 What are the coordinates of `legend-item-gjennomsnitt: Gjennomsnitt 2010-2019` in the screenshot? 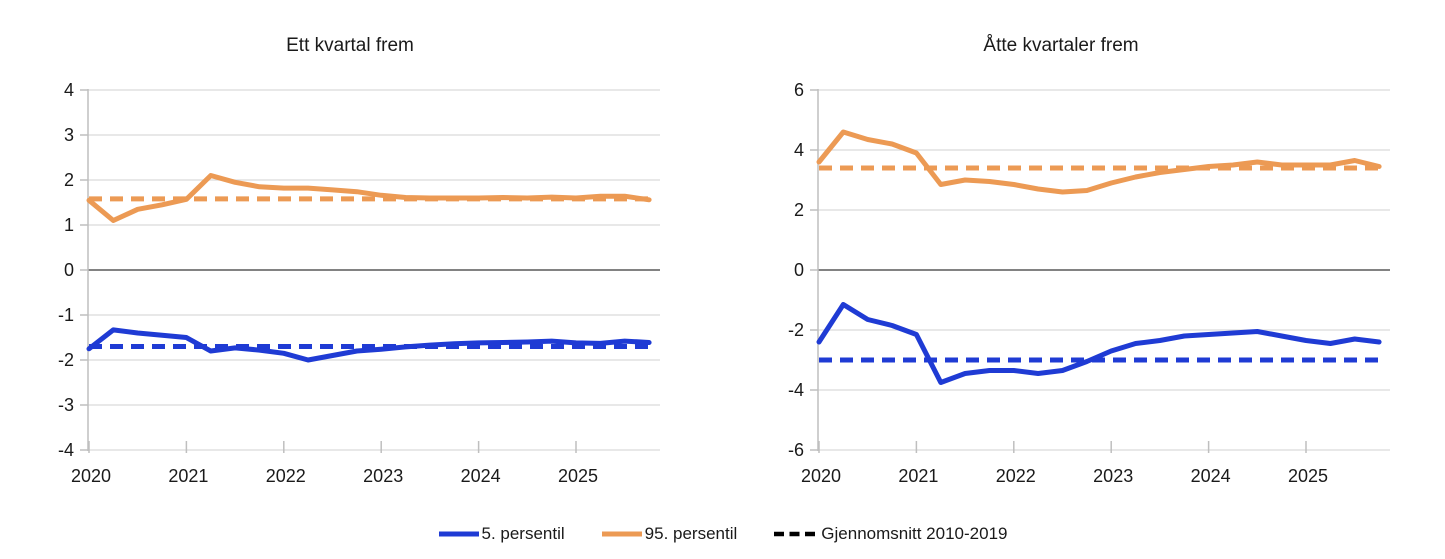 It's located at (890, 534).